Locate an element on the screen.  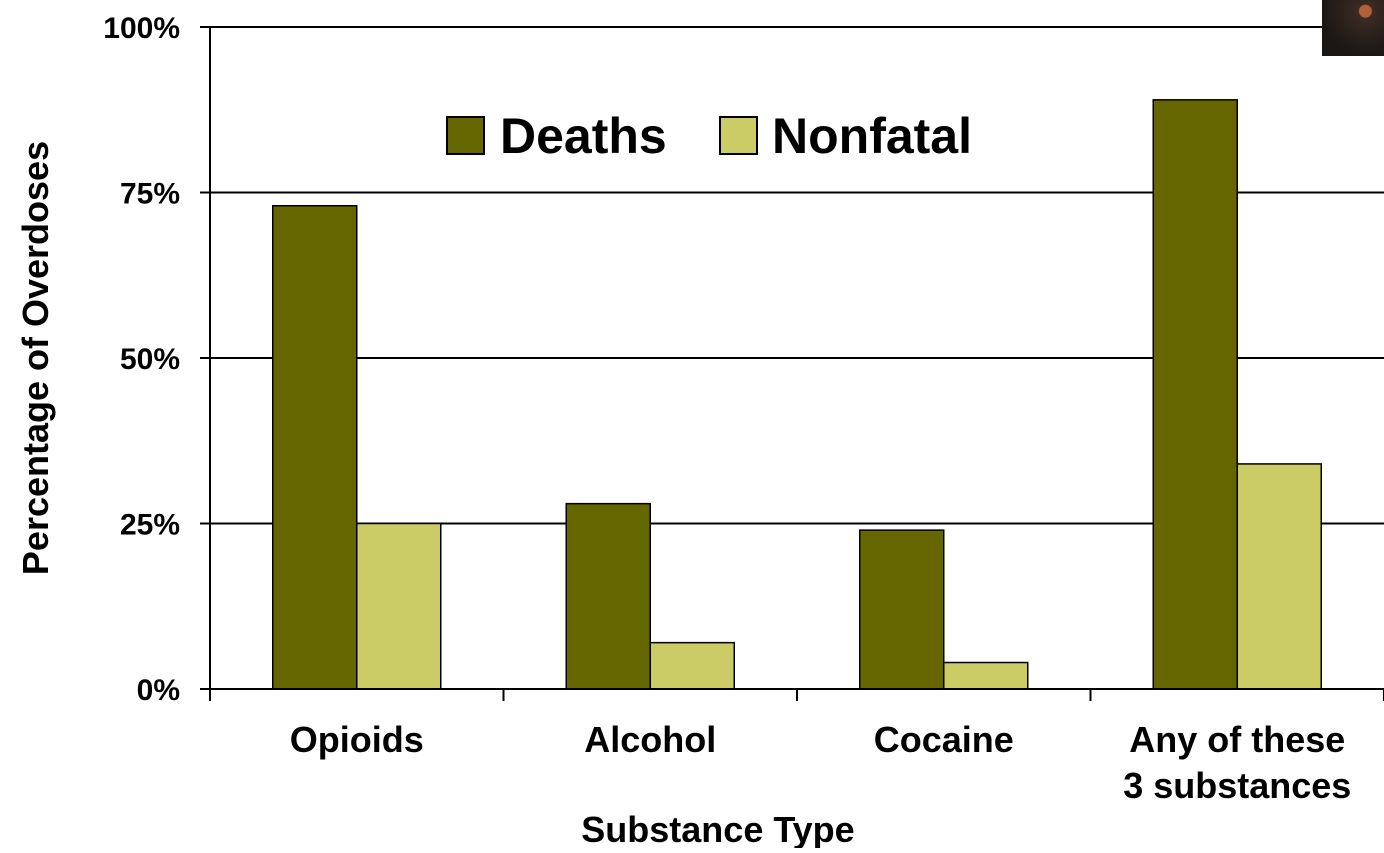
legend-label-deaths: Deaths is located at coordinates (583, 136).